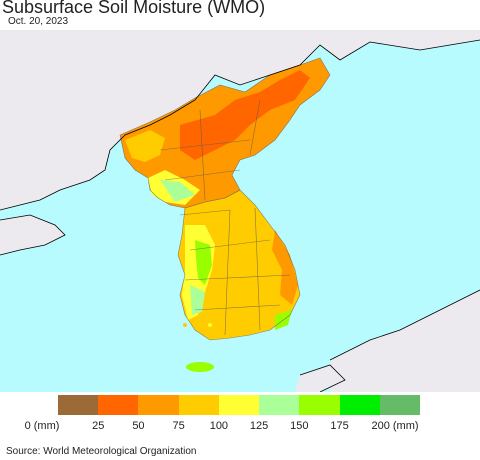  I want to click on north-korea-green, so click(177, 191).